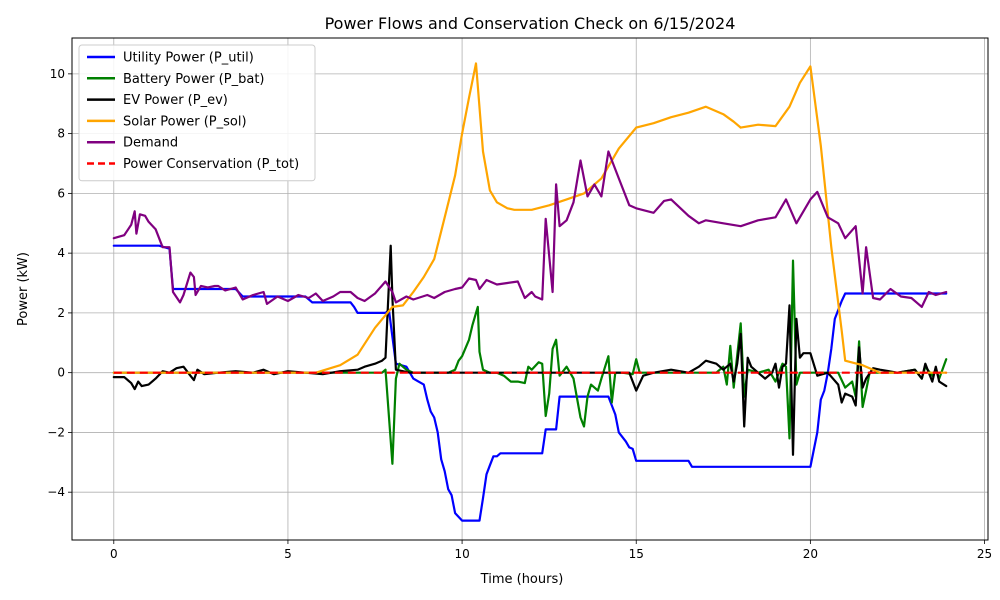 This screenshot has width=1000, height=600. What do you see at coordinates (61, 313) in the screenshot?
I see `y-tick-label: 2` at bounding box center [61, 313].